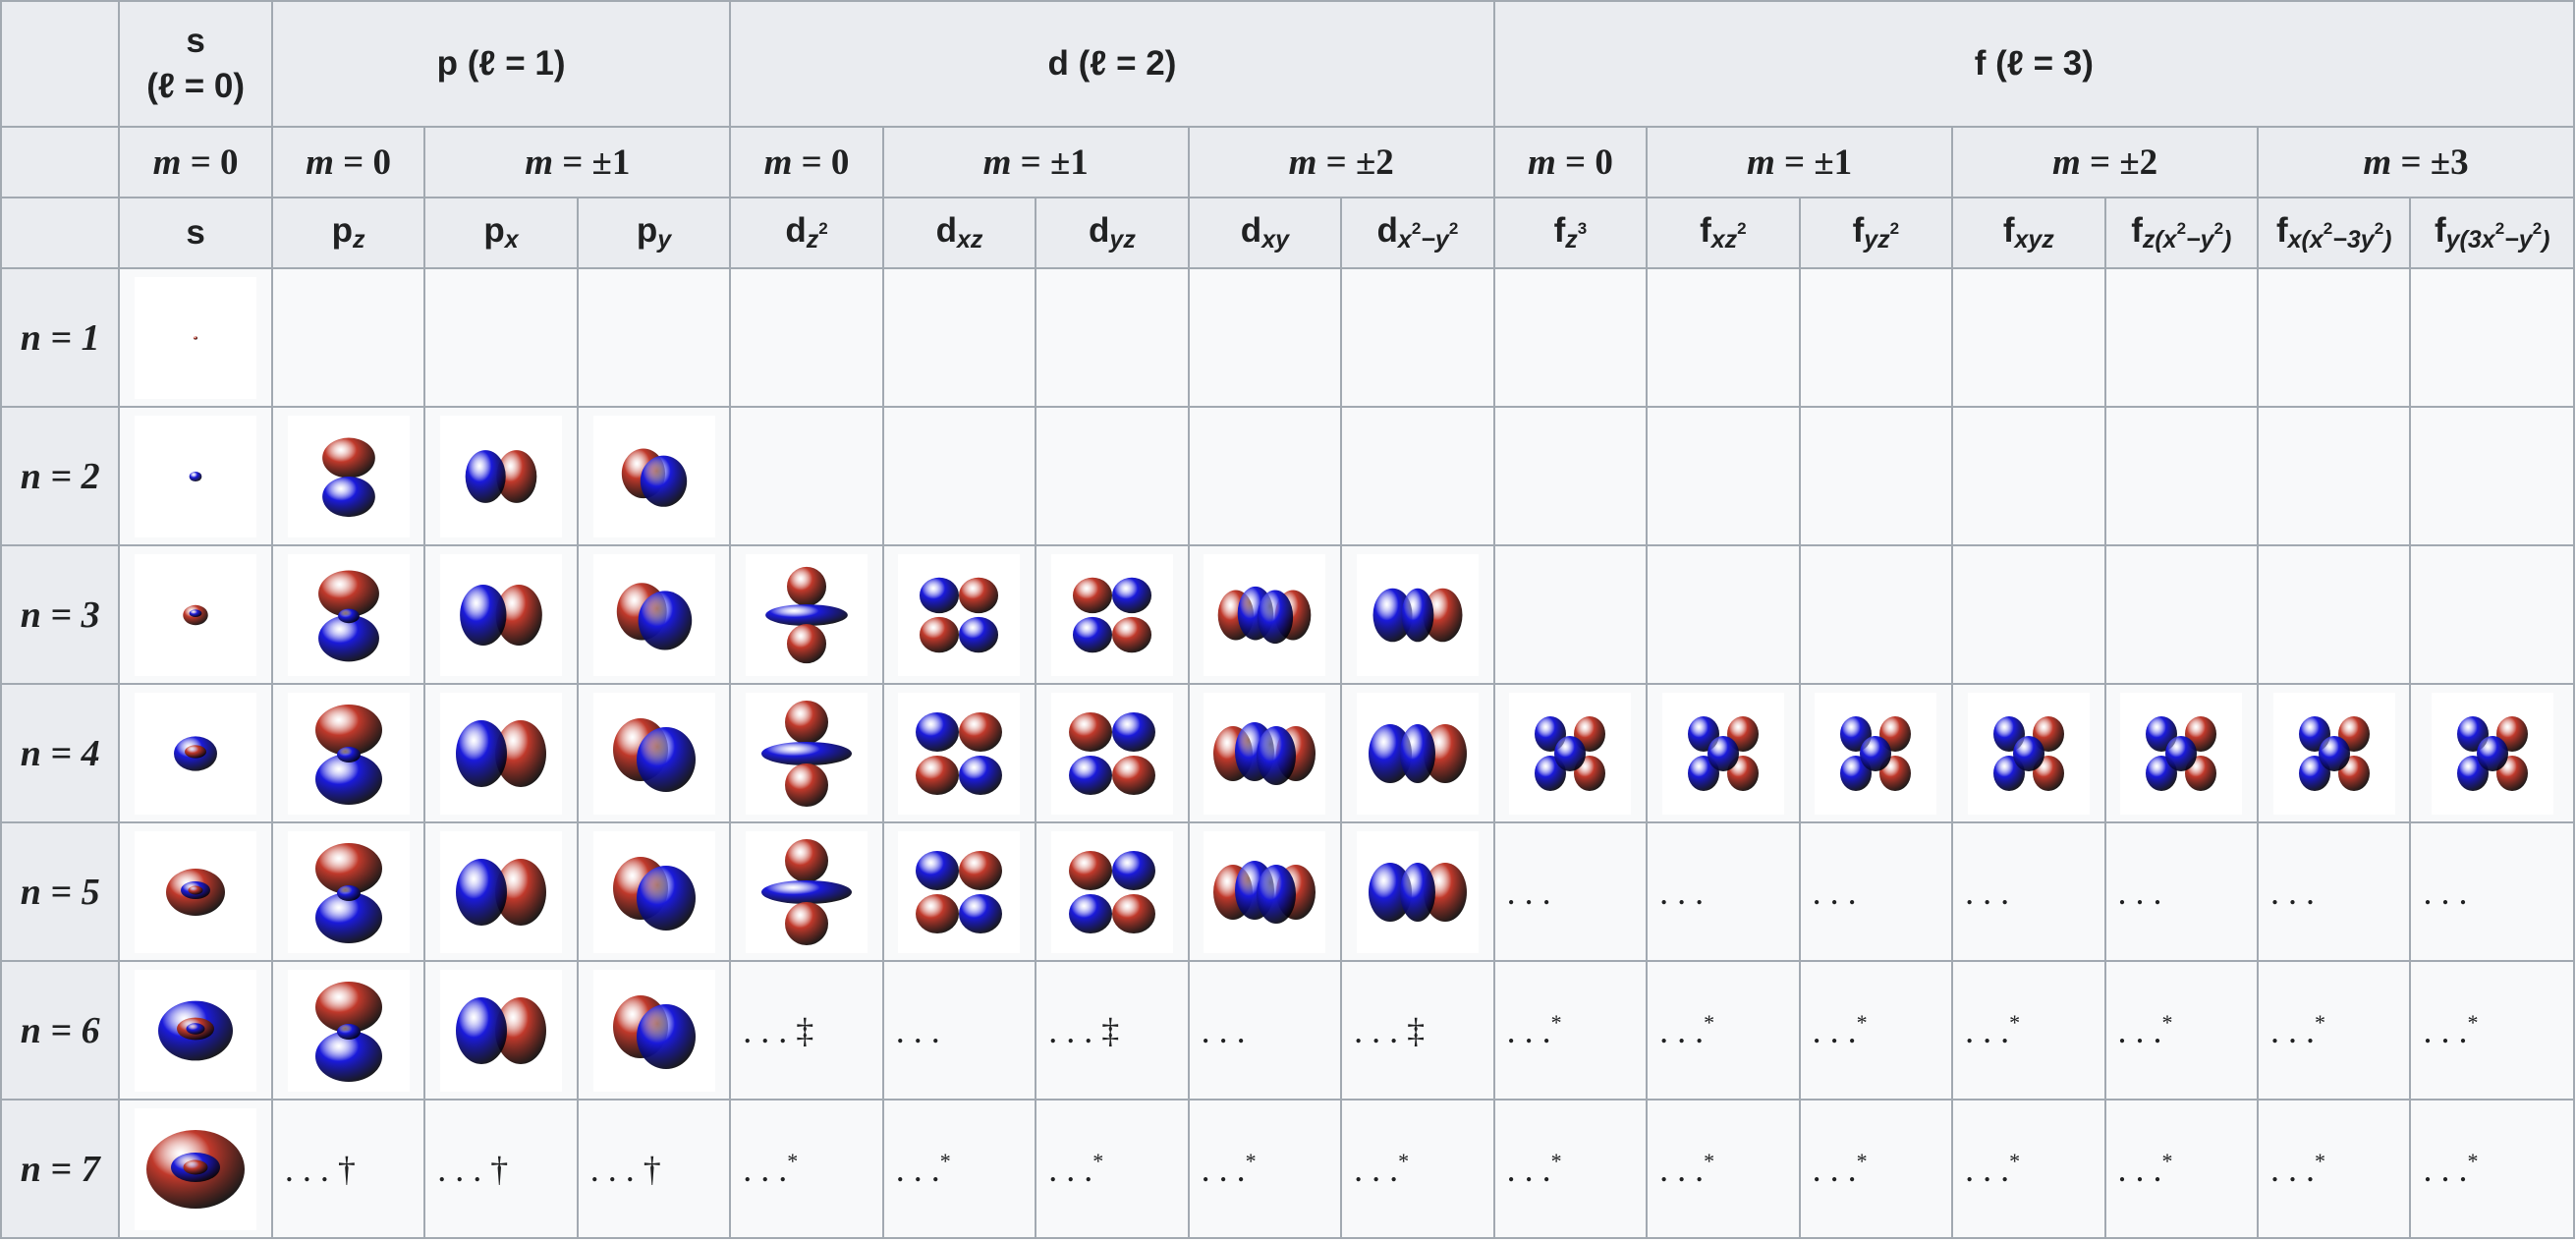 Image resolution: width=2576 pixels, height=1242 pixels. I want to click on orbital-name: s, so click(195, 233).